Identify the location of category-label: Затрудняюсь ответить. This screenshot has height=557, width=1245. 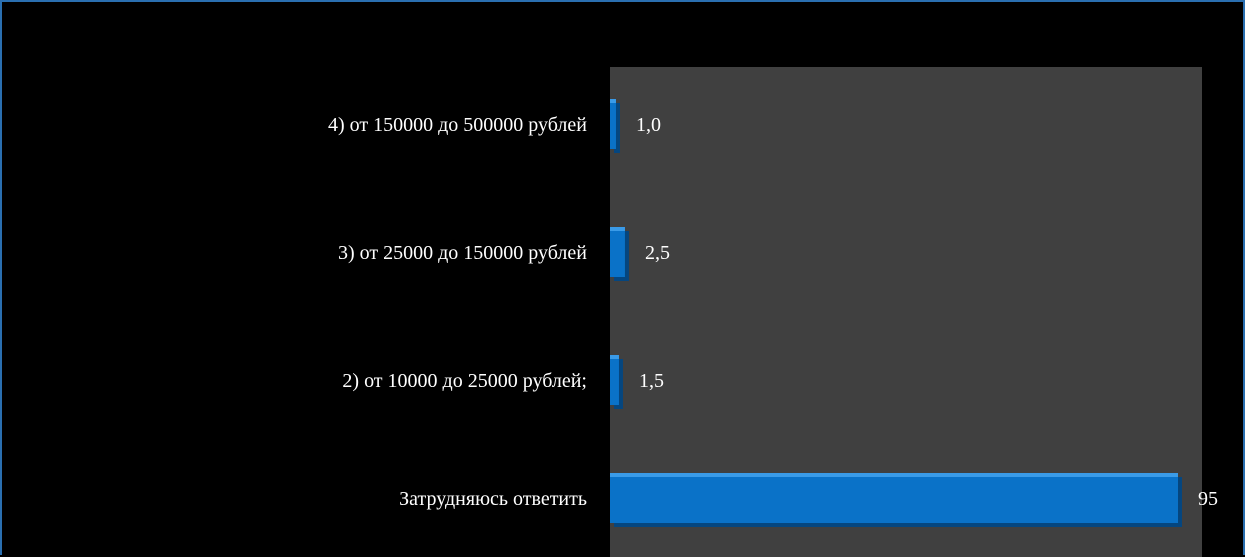
(493, 499).